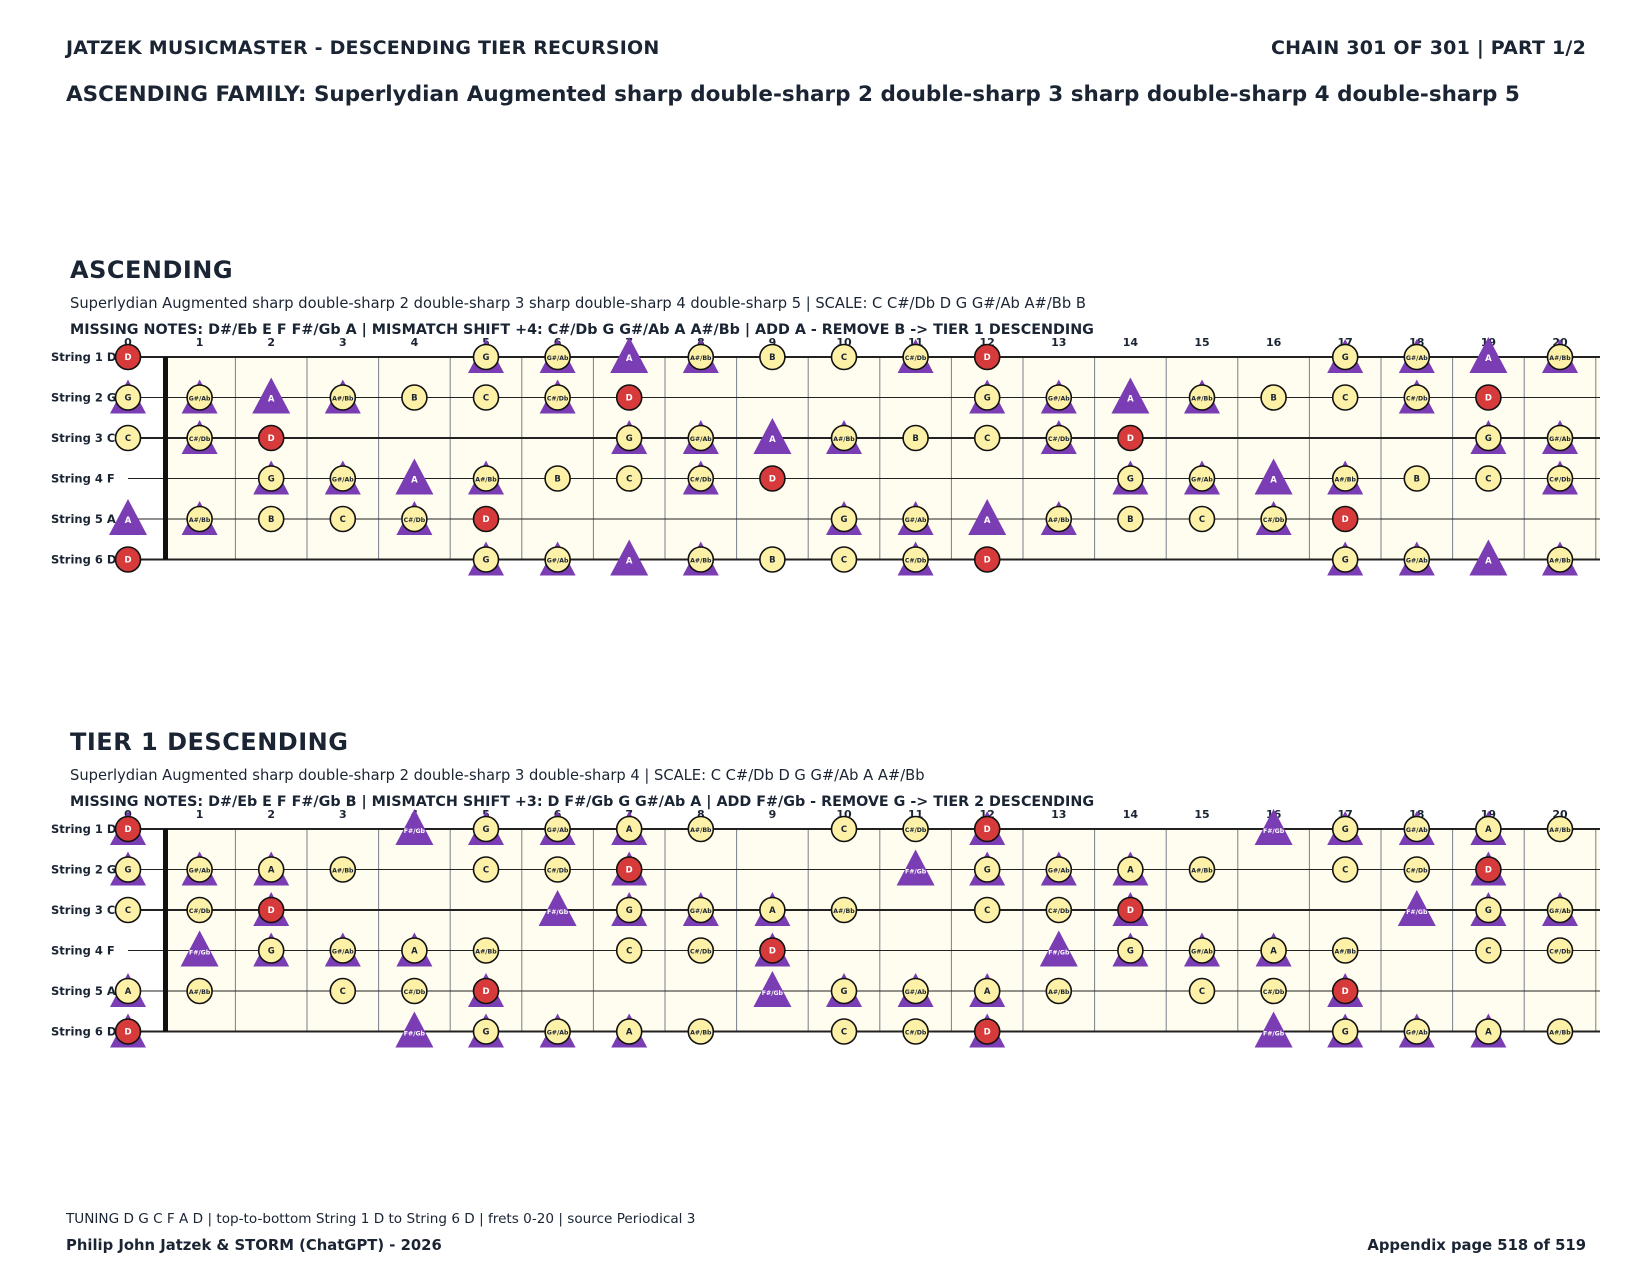  I want to click on note-label: A, so click(772, 911).